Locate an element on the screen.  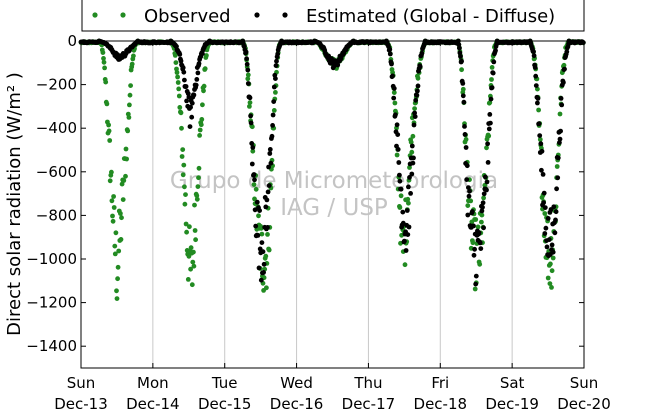
estimated-night-point is located at coordinates (98, 42).